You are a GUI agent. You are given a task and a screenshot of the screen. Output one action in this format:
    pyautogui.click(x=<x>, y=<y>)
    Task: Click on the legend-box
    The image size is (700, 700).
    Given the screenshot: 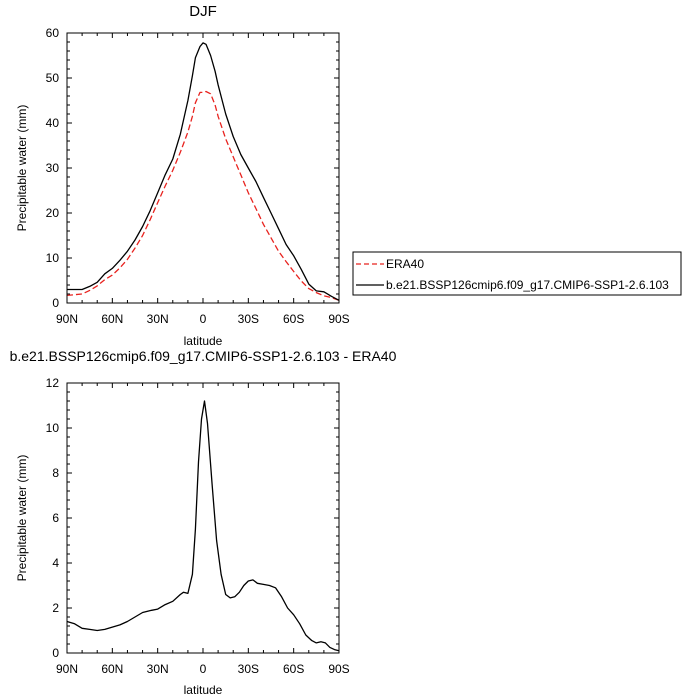 What is the action you would take?
    pyautogui.click(x=517, y=273)
    